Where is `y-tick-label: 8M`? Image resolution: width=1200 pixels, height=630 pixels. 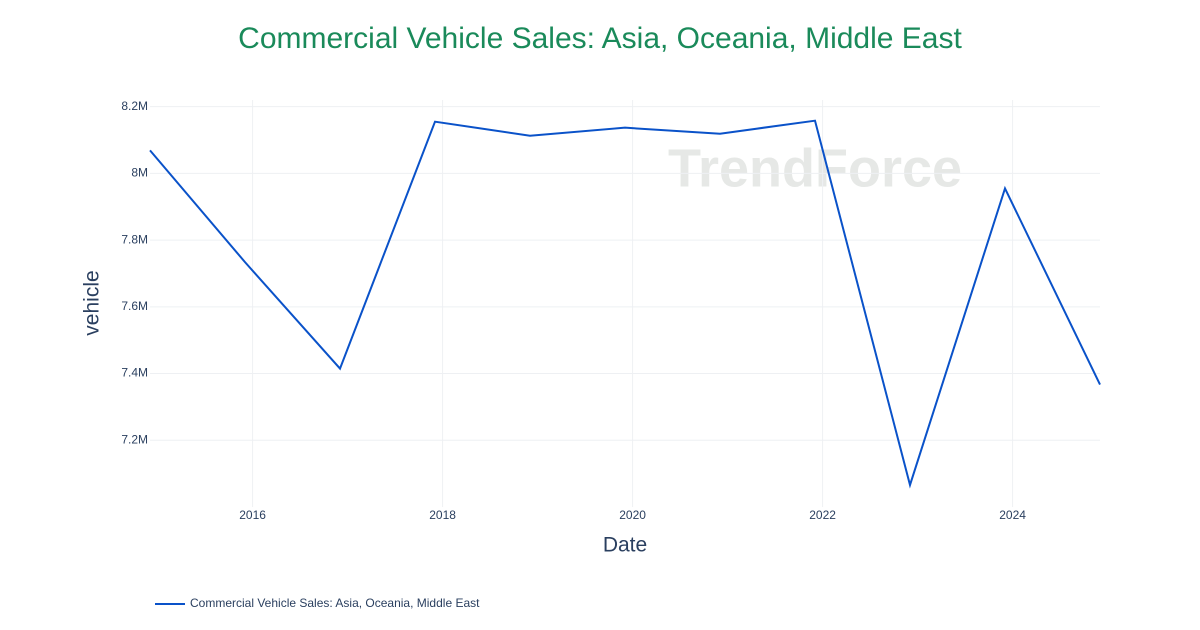
y-tick-label: 8M is located at coordinates (139, 173).